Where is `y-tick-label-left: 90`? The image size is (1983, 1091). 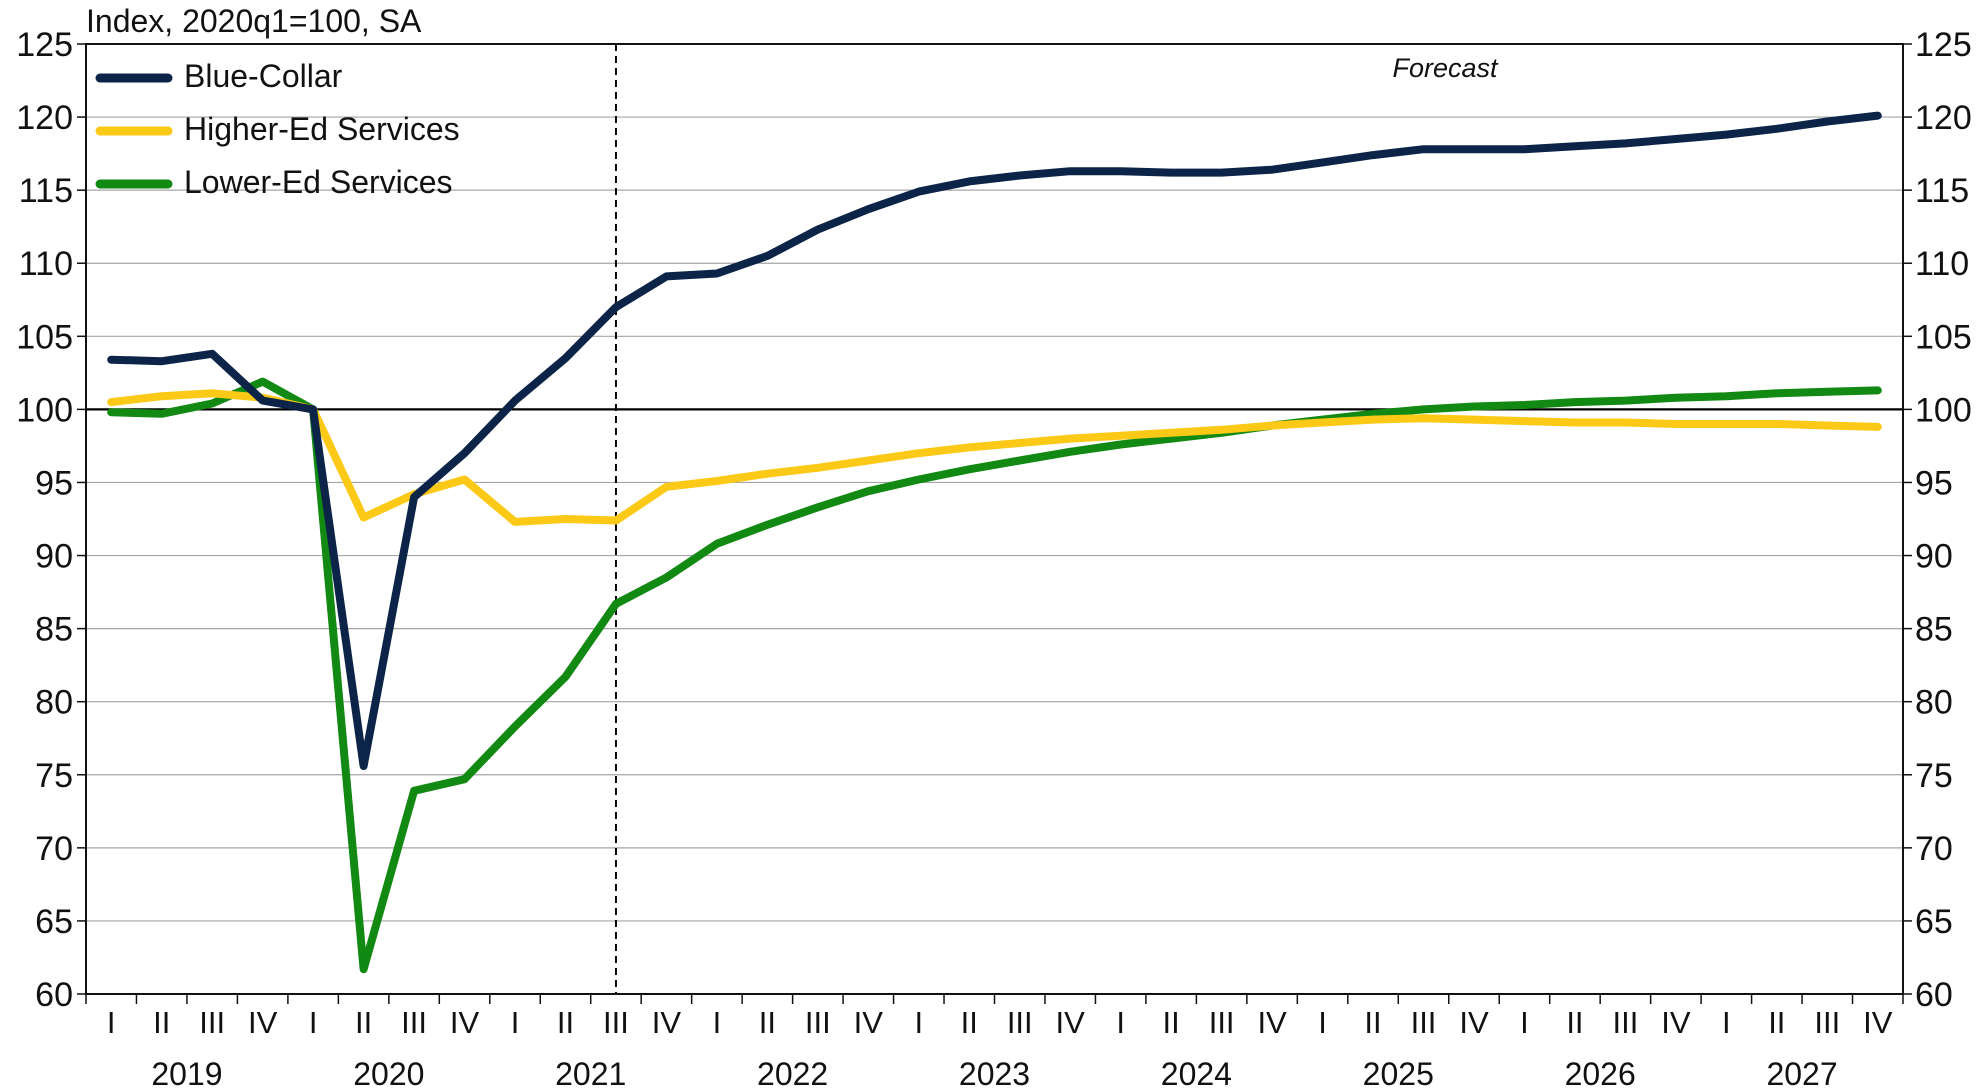 y-tick-label-left: 90 is located at coordinates (54, 557).